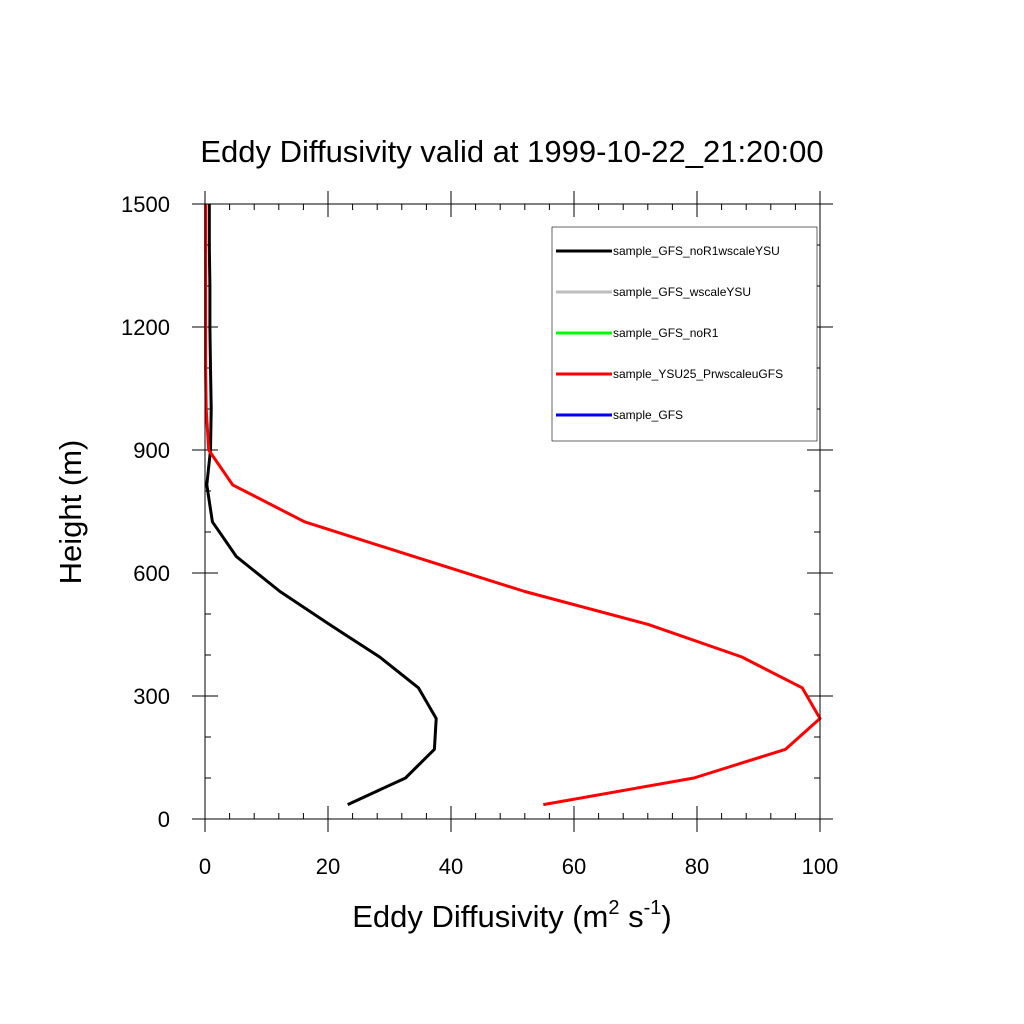  I want to click on x-tick-label: 20, so click(328, 866).